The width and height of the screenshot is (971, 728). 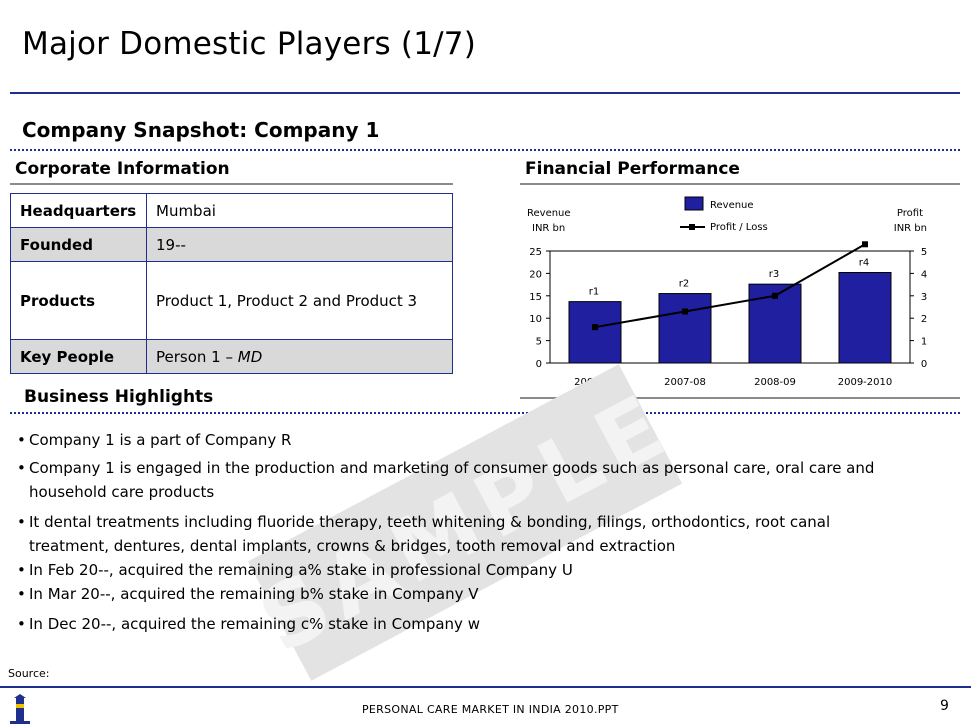 What do you see at coordinates (692, 227) in the screenshot?
I see `legend-profit-marker` at bounding box center [692, 227].